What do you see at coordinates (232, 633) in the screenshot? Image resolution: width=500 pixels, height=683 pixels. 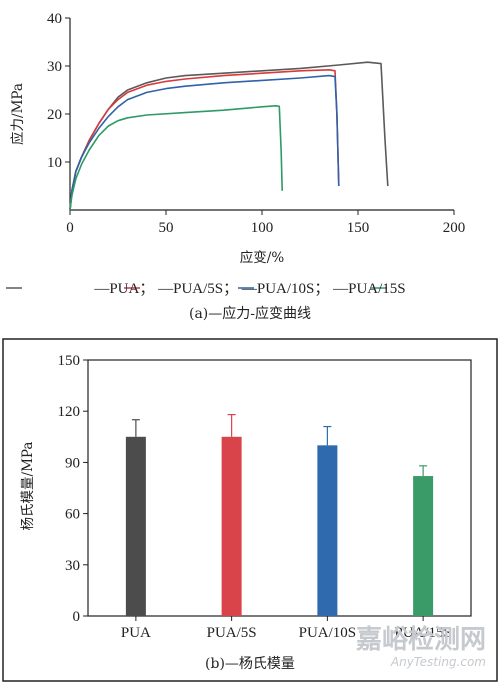 I see `x-tick-label: PUA/5S` at bounding box center [232, 633].